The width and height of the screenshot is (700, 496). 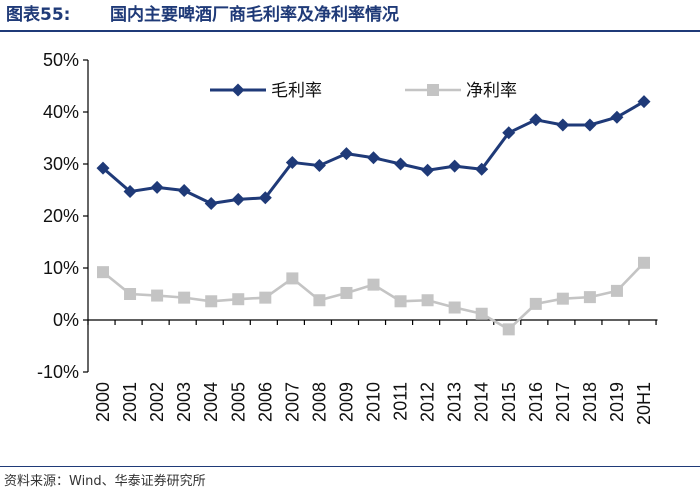 I want to click on x-tick-label: 2009, so click(x=346, y=402).